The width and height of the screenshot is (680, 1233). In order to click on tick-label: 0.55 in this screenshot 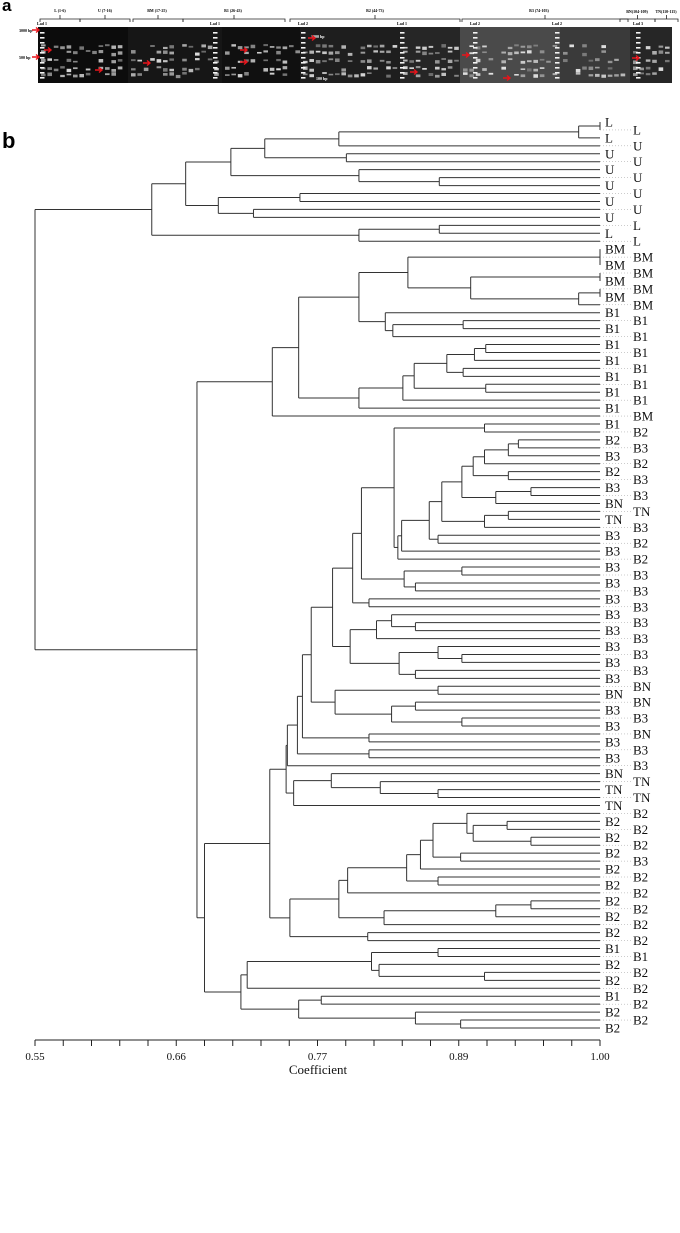, I will do `click(35, 1057)`.